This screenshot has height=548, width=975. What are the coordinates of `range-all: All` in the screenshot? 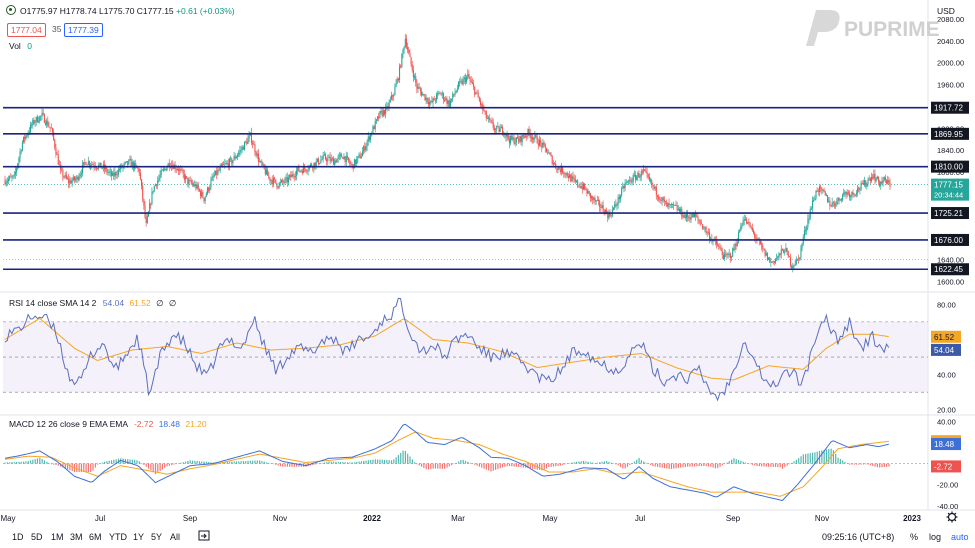 It's located at (175, 537).